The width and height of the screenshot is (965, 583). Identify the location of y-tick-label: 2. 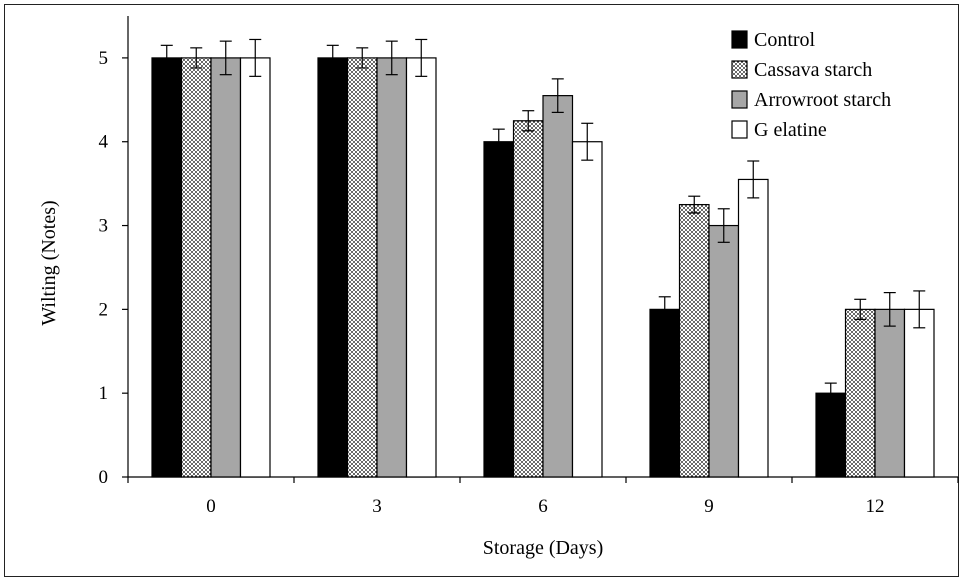
(104, 309).